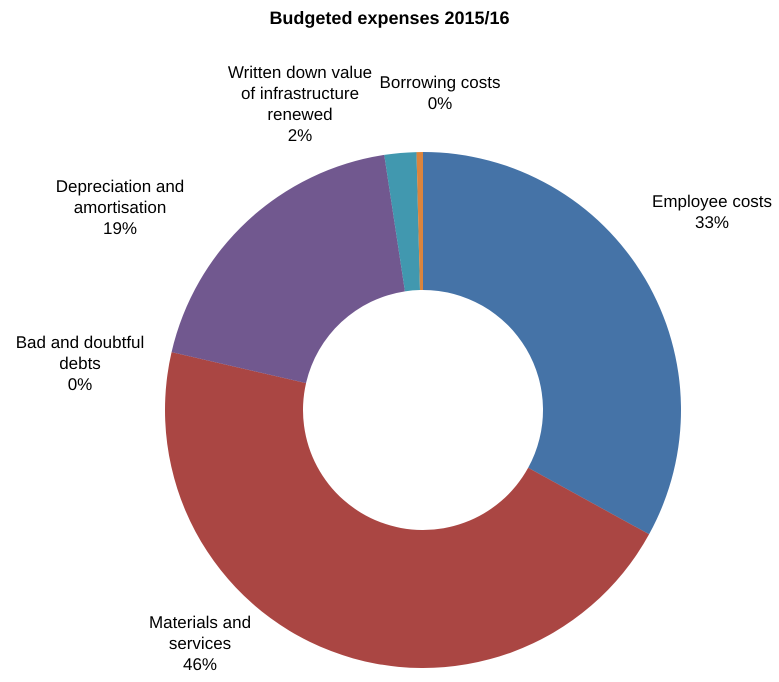 This screenshot has width=779, height=682. Describe the element at coordinates (300, 93) in the screenshot. I see `slice-label: Written down value of infrastructure renewed` at that location.